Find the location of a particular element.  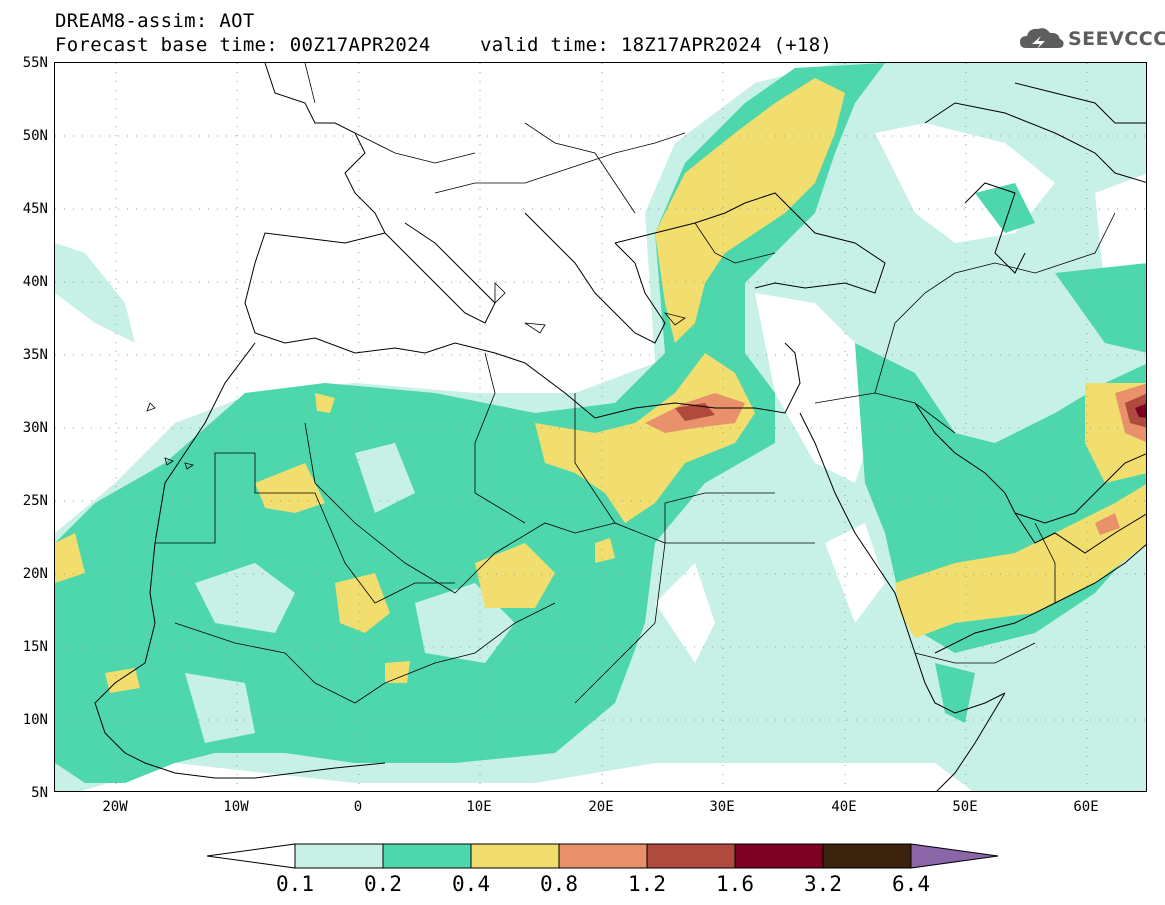

colorbar-cell-1.6 is located at coordinates (779, 856).